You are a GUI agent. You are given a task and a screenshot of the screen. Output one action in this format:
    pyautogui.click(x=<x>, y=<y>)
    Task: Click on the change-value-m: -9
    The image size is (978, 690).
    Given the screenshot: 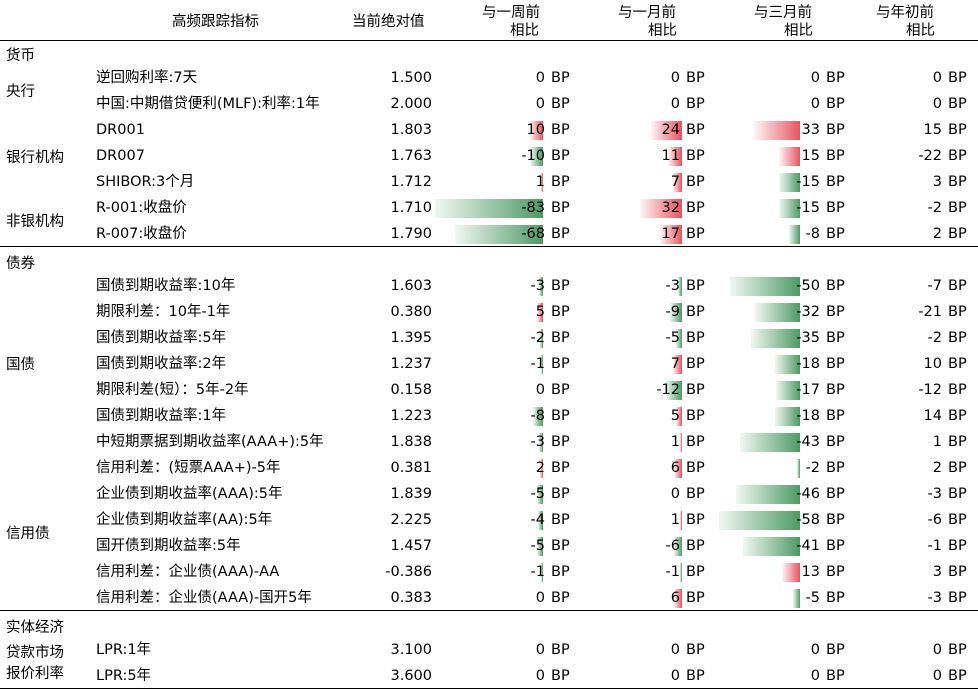 What is the action you would take?
    pyautogui.click(x=672, y=312)
    